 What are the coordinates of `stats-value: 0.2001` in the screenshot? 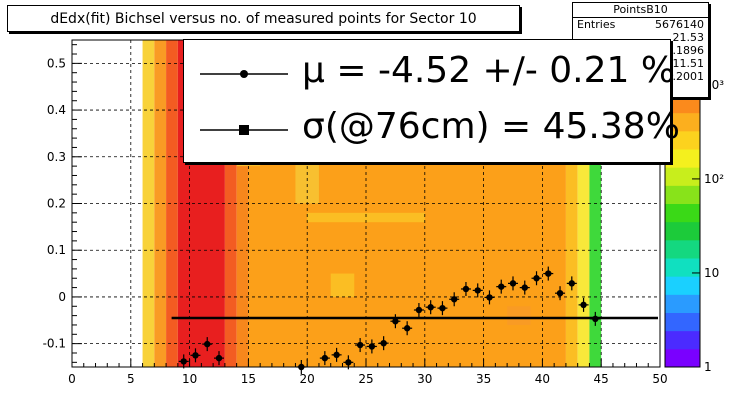 It's located at (685, 76).